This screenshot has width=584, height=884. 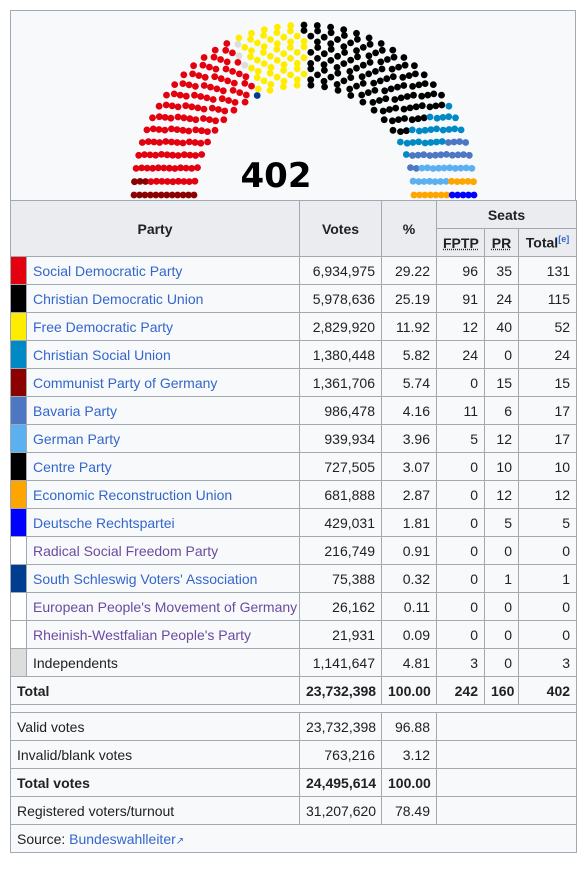 What do you see at coordinates (122, 838) in the screenshot?
I see `source-link: Bundeswahlleiter` at bounding box center [122, 838].